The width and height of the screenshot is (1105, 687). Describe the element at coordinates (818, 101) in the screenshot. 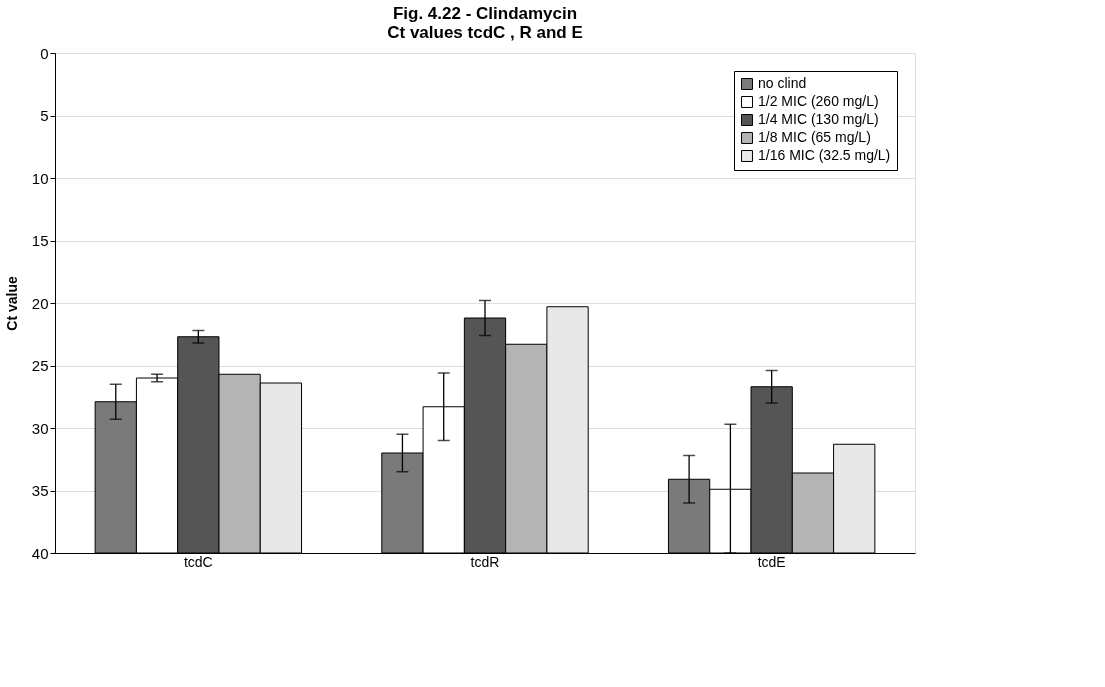

I see `legend-label: 1/2 MIC (260 mg/L)` at that location.